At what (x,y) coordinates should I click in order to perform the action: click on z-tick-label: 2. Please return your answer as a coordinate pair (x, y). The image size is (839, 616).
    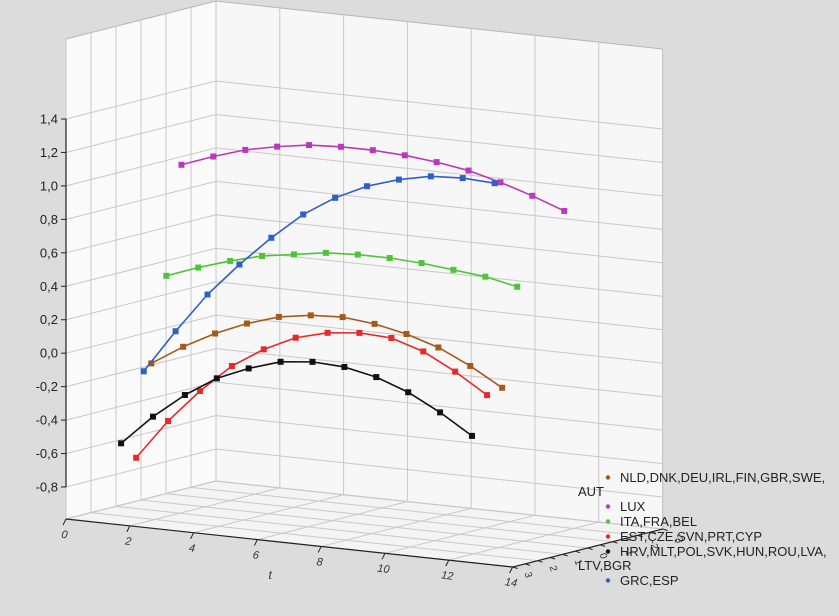
    Looking at the image, I should click on (553, 569).